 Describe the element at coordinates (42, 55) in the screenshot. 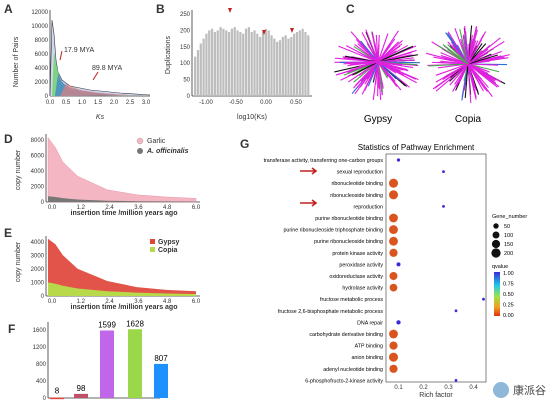

I see `panel-a-ytick: 6000` at that location.